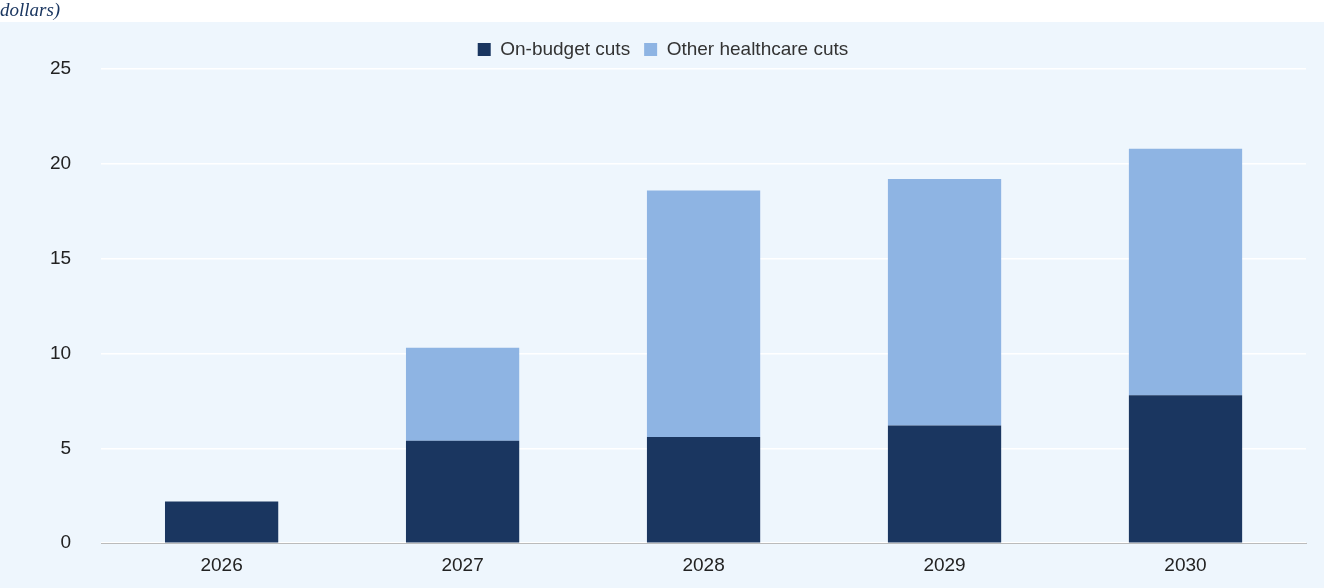  I want to click on y-tick-label: 10, so click(60, 352).